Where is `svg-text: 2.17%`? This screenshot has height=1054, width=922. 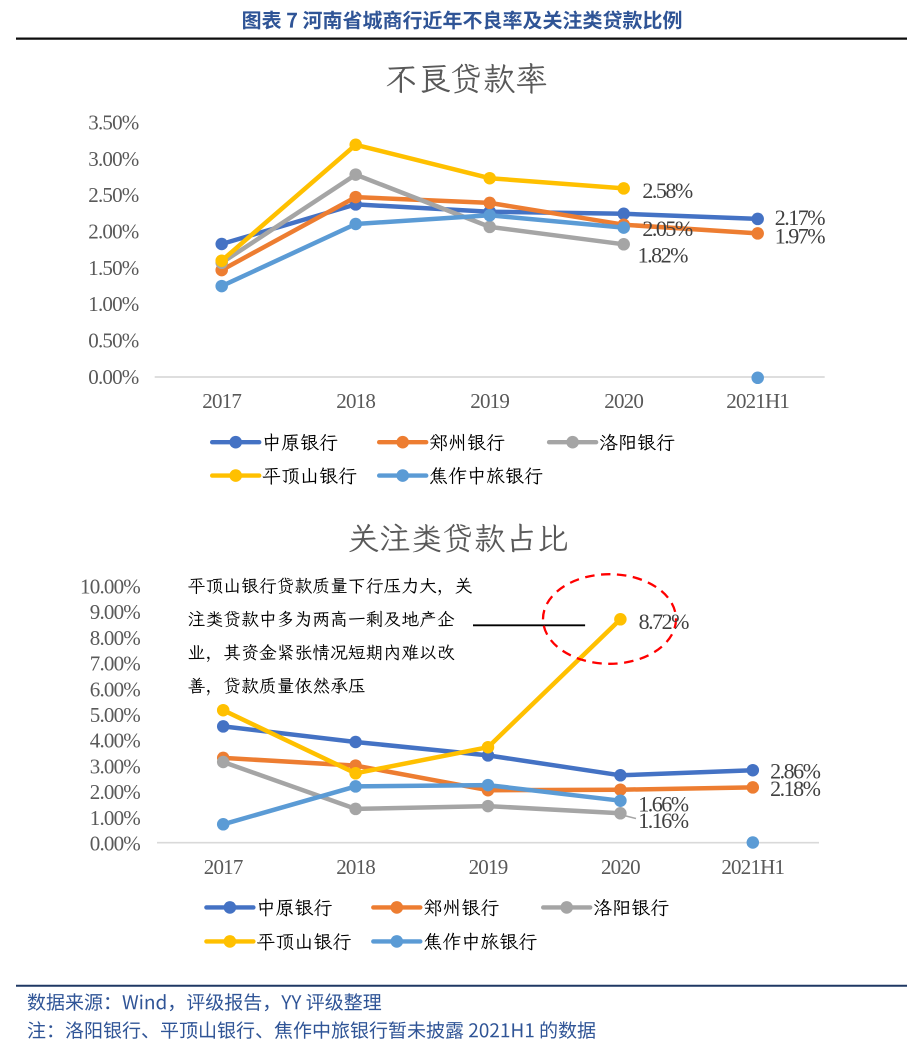
svg-text: 2.17% is located at coordinates (800, 217).